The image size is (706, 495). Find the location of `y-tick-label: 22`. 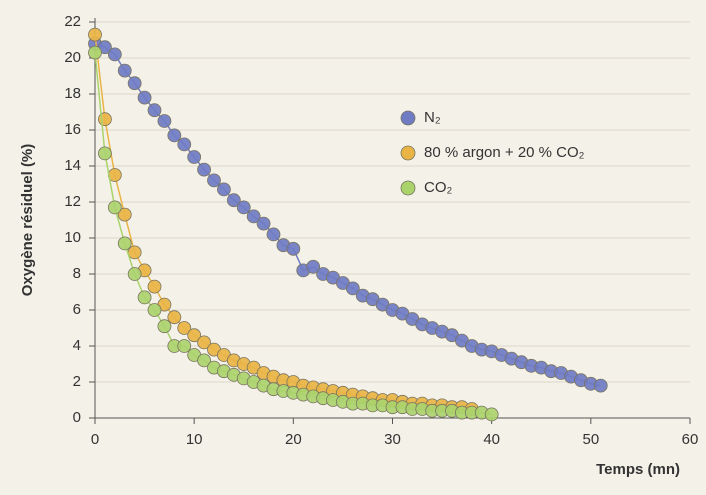

y-tick-label: 22 is located at coordinates (72, 21).